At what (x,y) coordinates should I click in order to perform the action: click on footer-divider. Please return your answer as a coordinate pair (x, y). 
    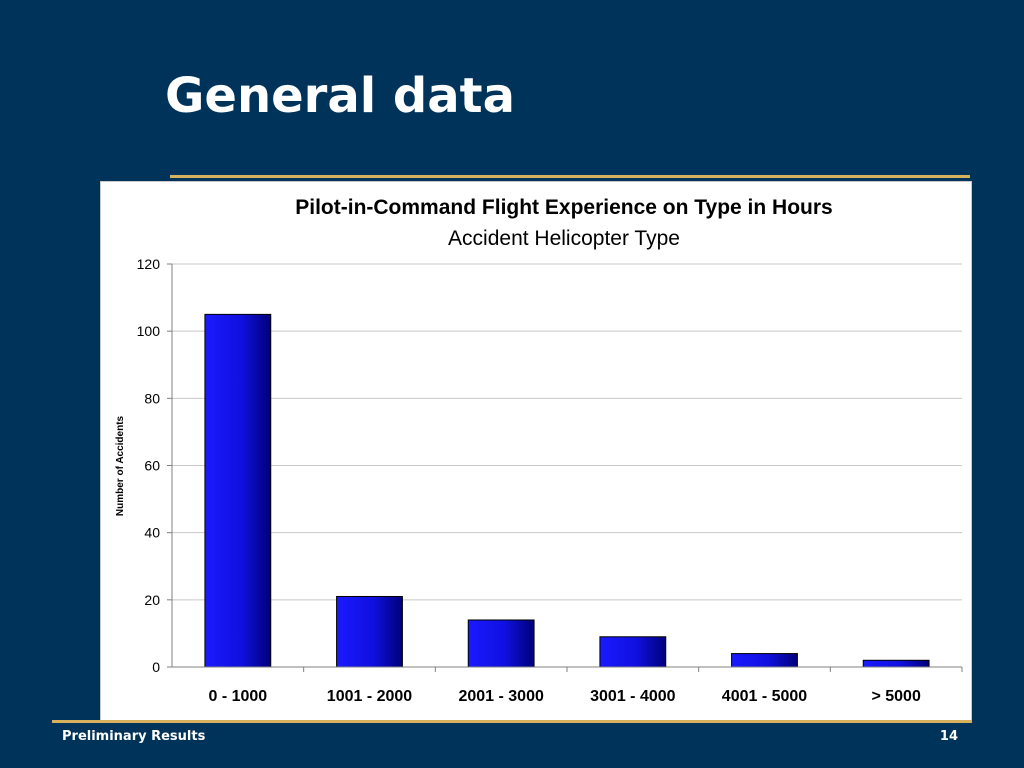
    Looking at the image, I should click on (512, 721).